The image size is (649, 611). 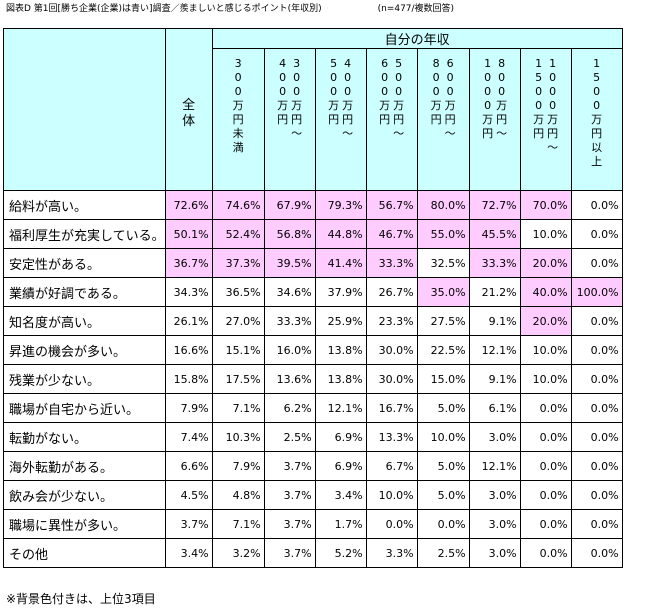 I want to click on value-cell: 6.2%, so click(x=289, y=408).